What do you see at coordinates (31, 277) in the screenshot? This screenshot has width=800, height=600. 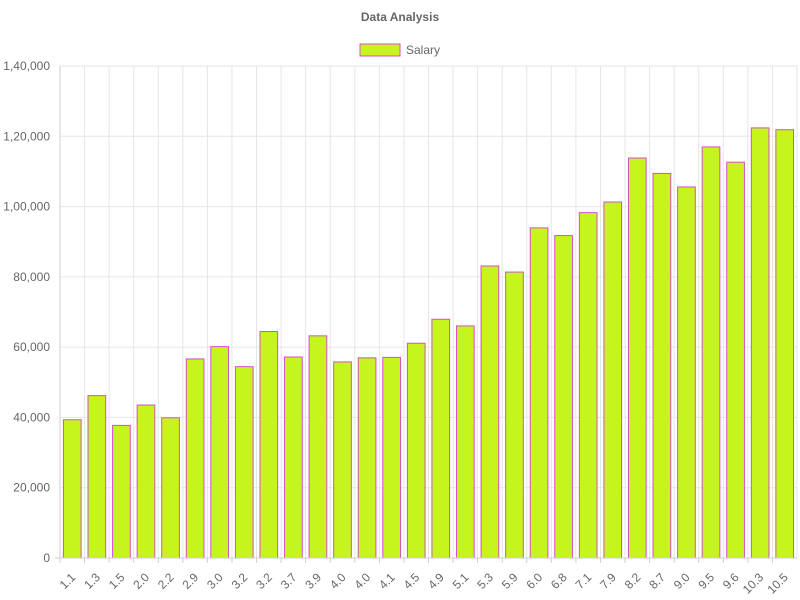 I see `y-tick-label-4: 80,000` at bounding box center [31, 277].